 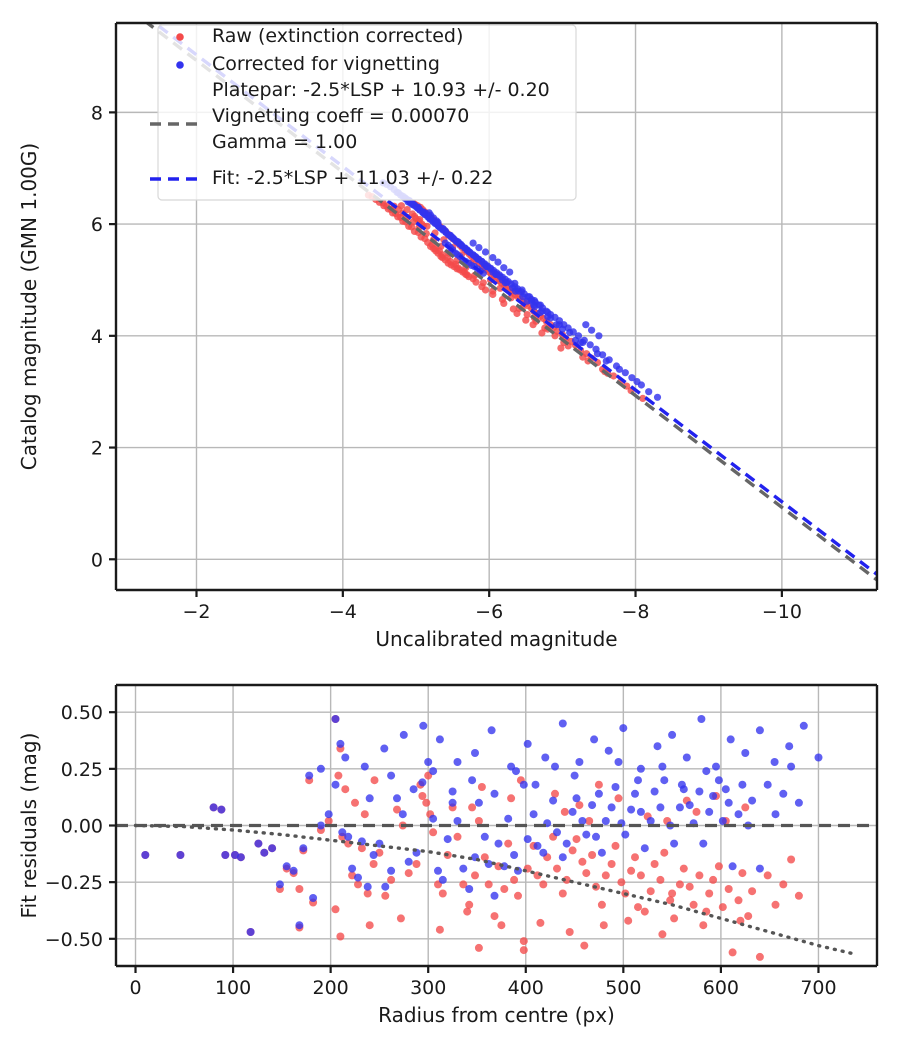 What do you see at coordinates (352, 178) in the screenshot?
I see `legend-label: Fit: -2.5*LSP + 11.03 +/- 0.22` at bounding box center [352, 178].